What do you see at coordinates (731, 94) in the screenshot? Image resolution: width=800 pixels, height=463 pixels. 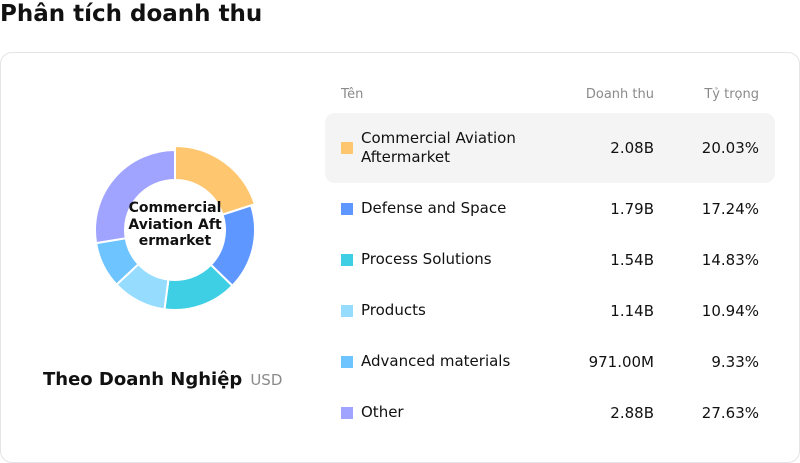 I see `column-header-share: Tỷ trọng` at bounding box center [731, 94].